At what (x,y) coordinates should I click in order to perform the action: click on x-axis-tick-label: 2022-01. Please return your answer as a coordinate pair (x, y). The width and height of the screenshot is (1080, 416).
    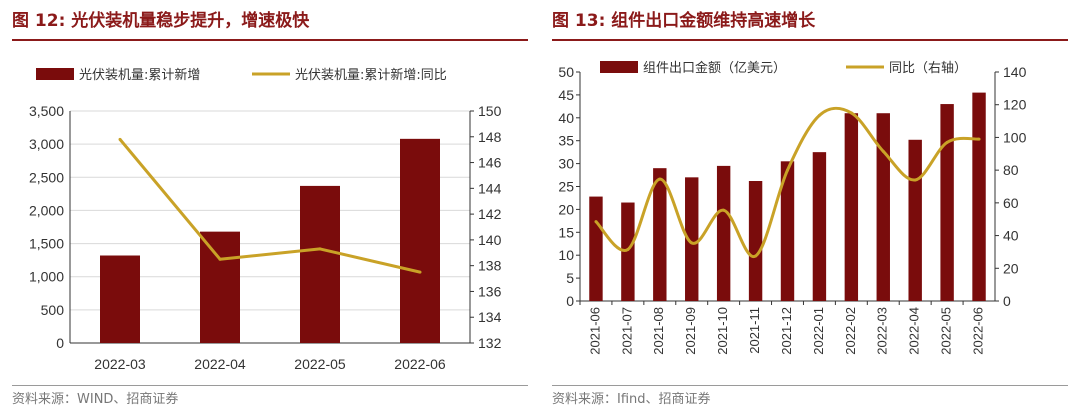
    Looking at the image, I should click on (818, 331).